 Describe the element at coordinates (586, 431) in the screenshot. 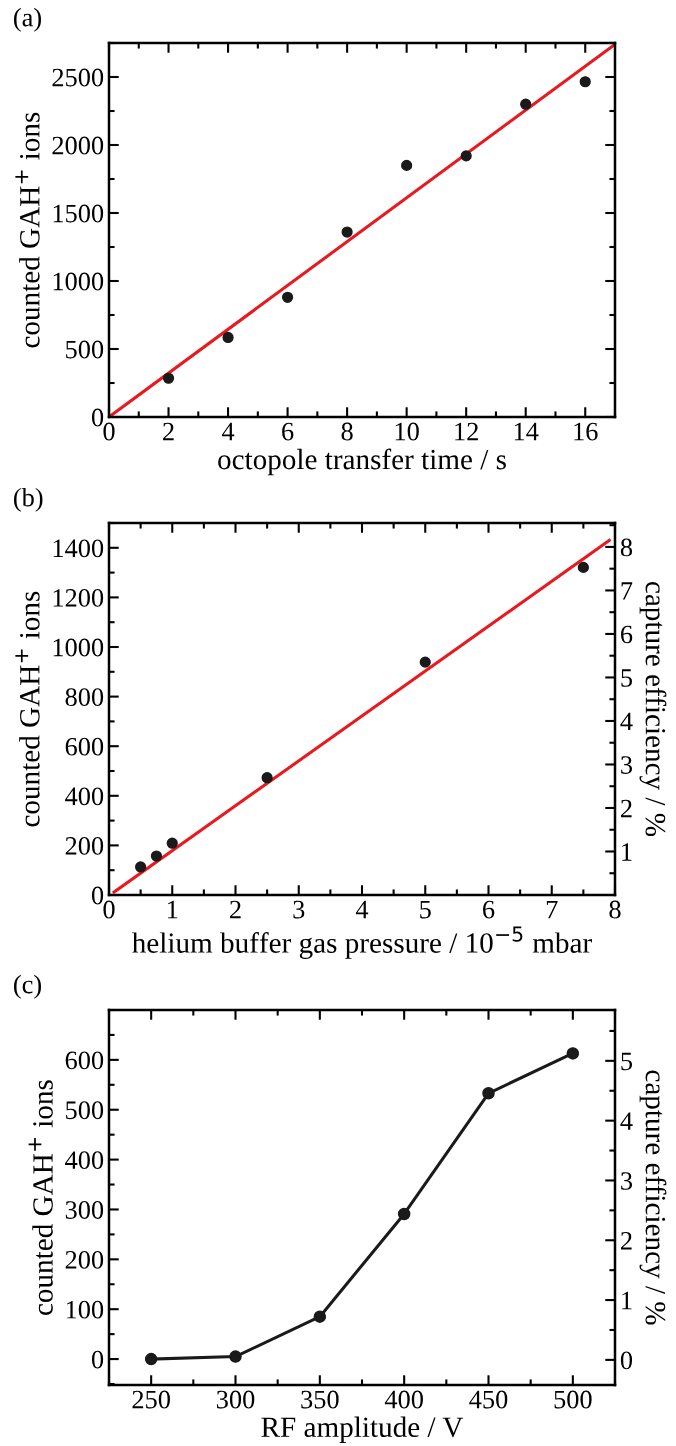

I see `x-tick-label: 16` at that location.